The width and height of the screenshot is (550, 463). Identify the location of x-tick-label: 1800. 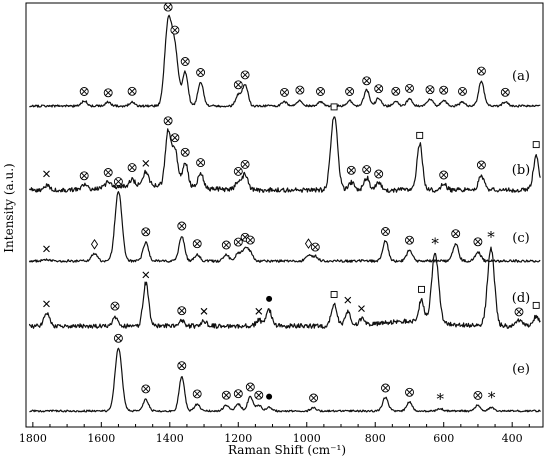
(33, 438).